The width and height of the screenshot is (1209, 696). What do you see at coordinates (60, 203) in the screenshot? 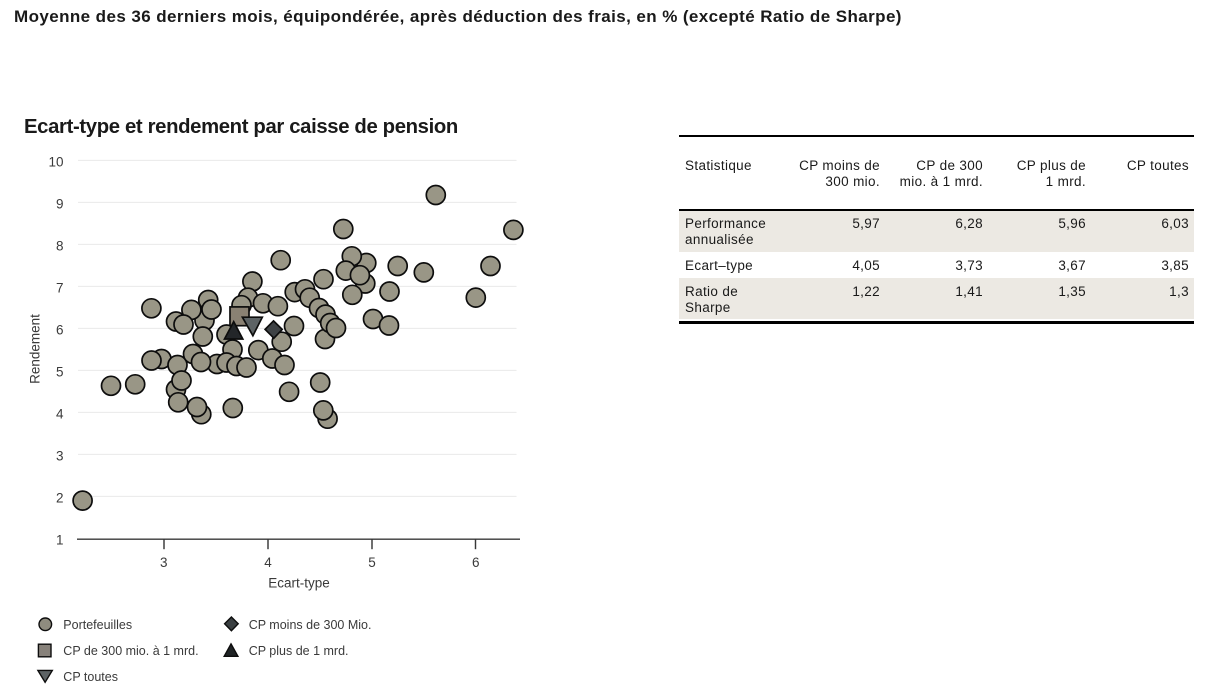
I see `svg-text: 9` at bounding box center [60, 203].